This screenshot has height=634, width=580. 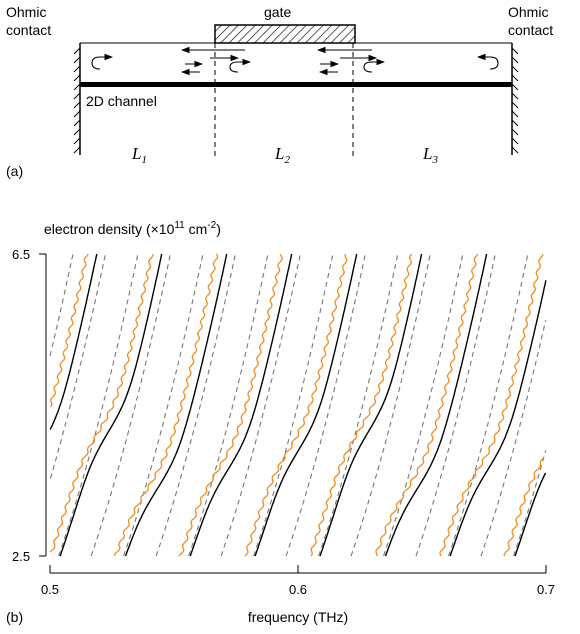 I want to click on ohmic-contact-right-label-1: Ohmic, so click(x=528, y=12).